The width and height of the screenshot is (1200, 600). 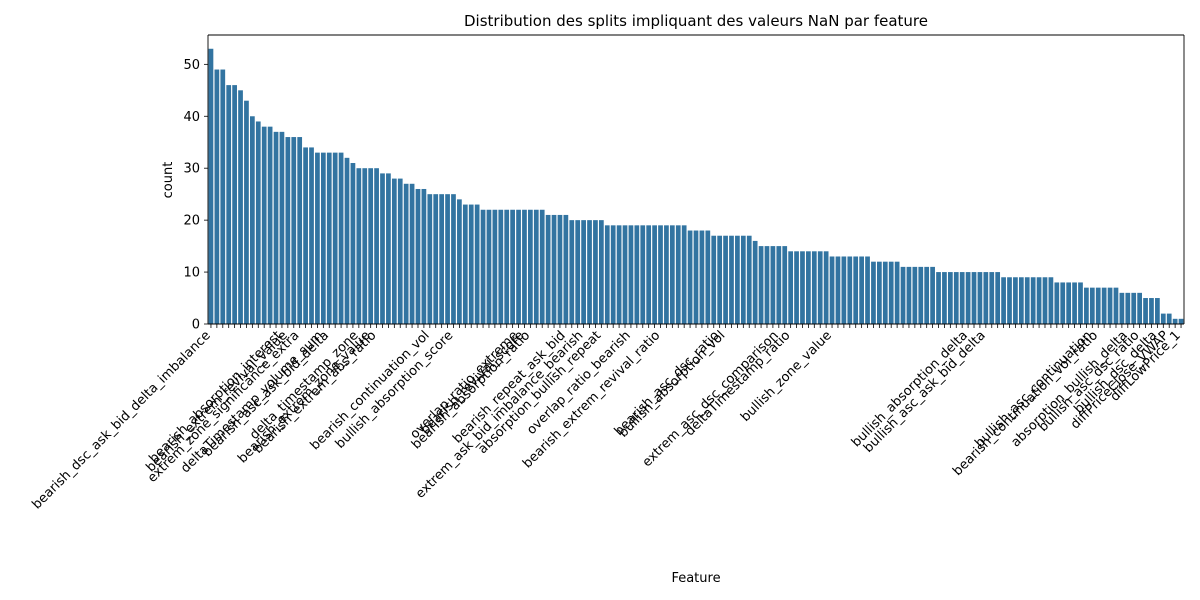 What do you see at coordinates (910, 389) in the screenshot?
I see `x-tick-label: bullish_absorption_delta` at bounding box center [910, 389].